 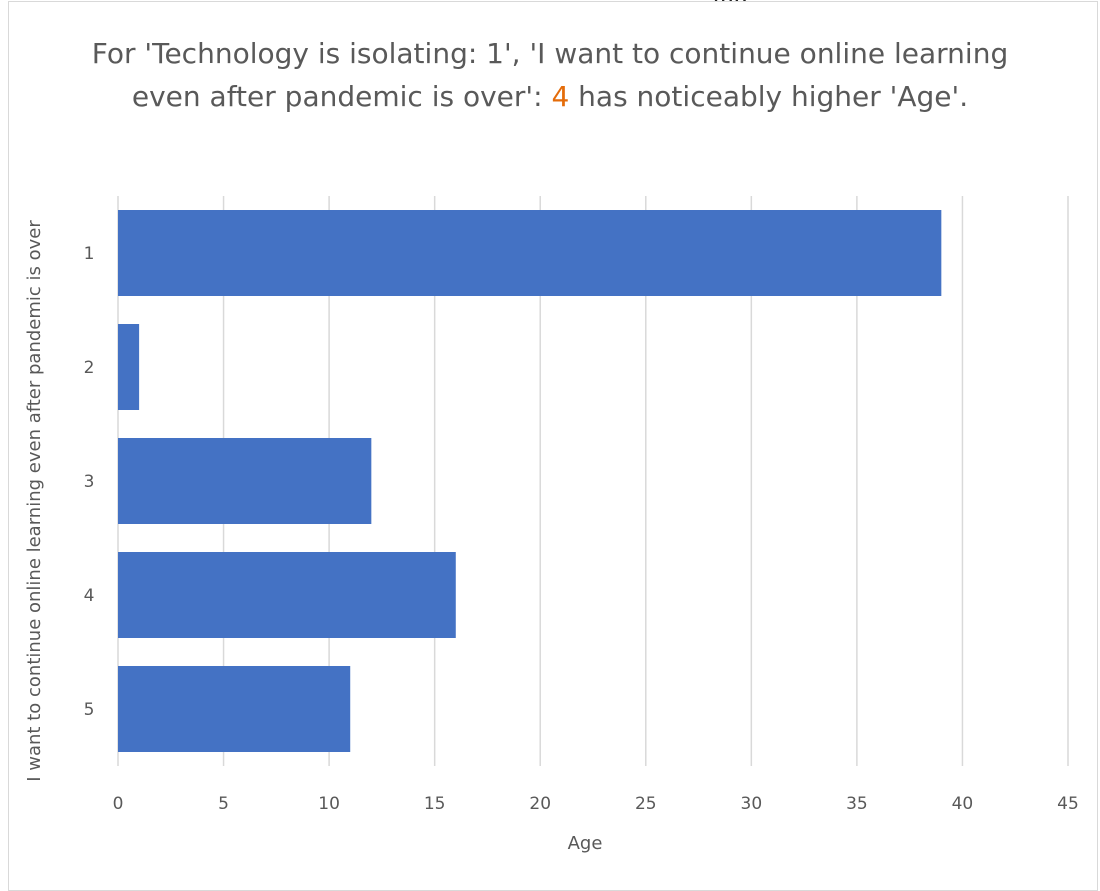 I want to click on x-tick-label: 45, so click(x=1068, y=804).